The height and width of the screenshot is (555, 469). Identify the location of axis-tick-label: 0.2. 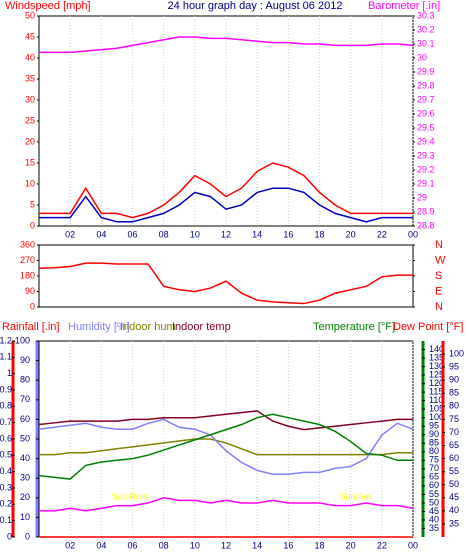
(6, 504).